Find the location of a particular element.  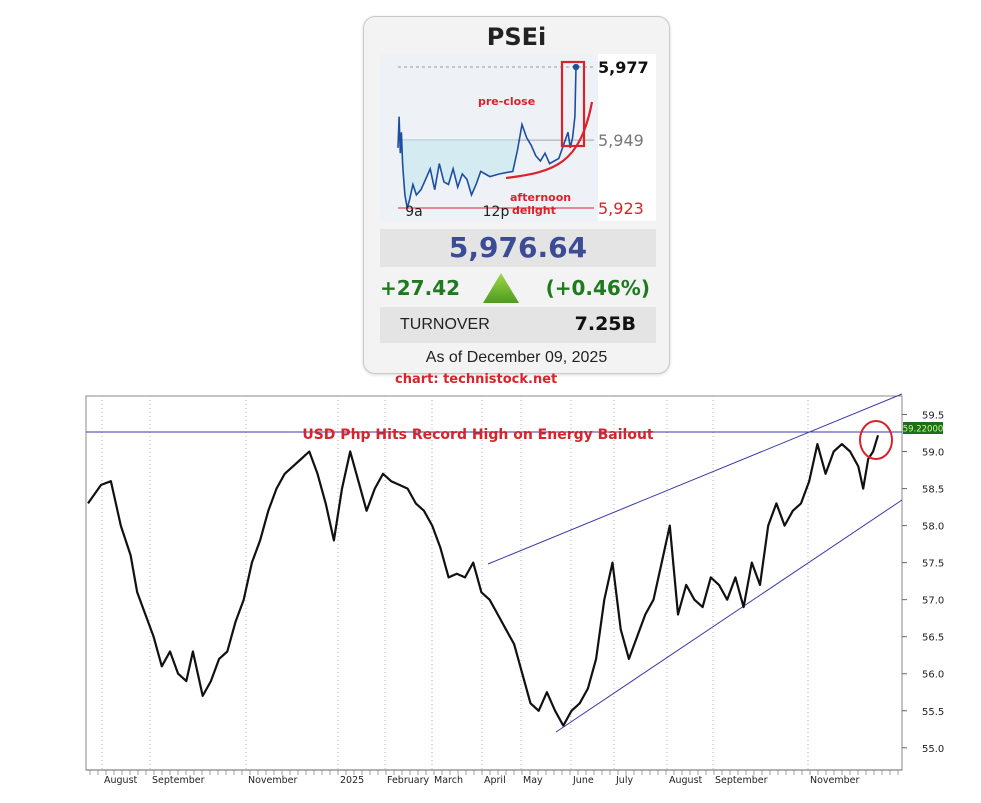

x-tick-label: February is located at coordinates (408, 780).